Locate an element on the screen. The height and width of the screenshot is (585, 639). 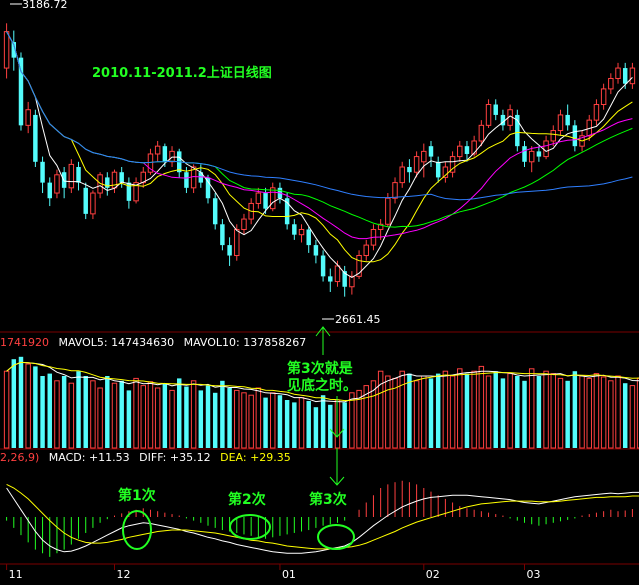
circle-3-label: 第3次 is located at coordinates (328, 499).